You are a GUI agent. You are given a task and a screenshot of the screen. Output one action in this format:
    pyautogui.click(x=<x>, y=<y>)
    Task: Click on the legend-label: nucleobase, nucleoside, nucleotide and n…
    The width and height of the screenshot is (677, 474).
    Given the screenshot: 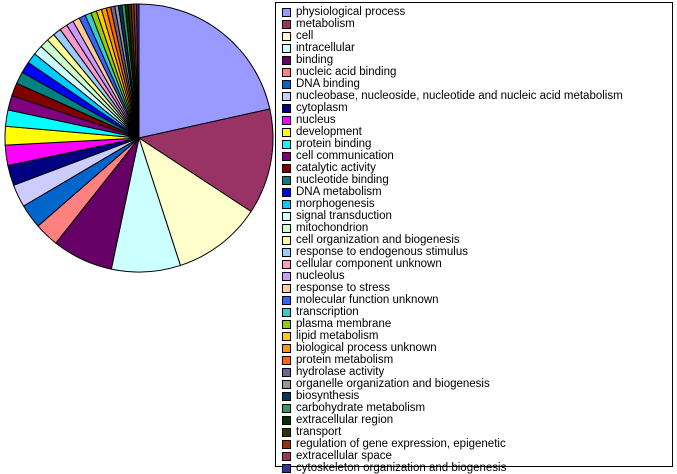 What is the action you would take?
    pyautogui.click(x=459, y=96)
    